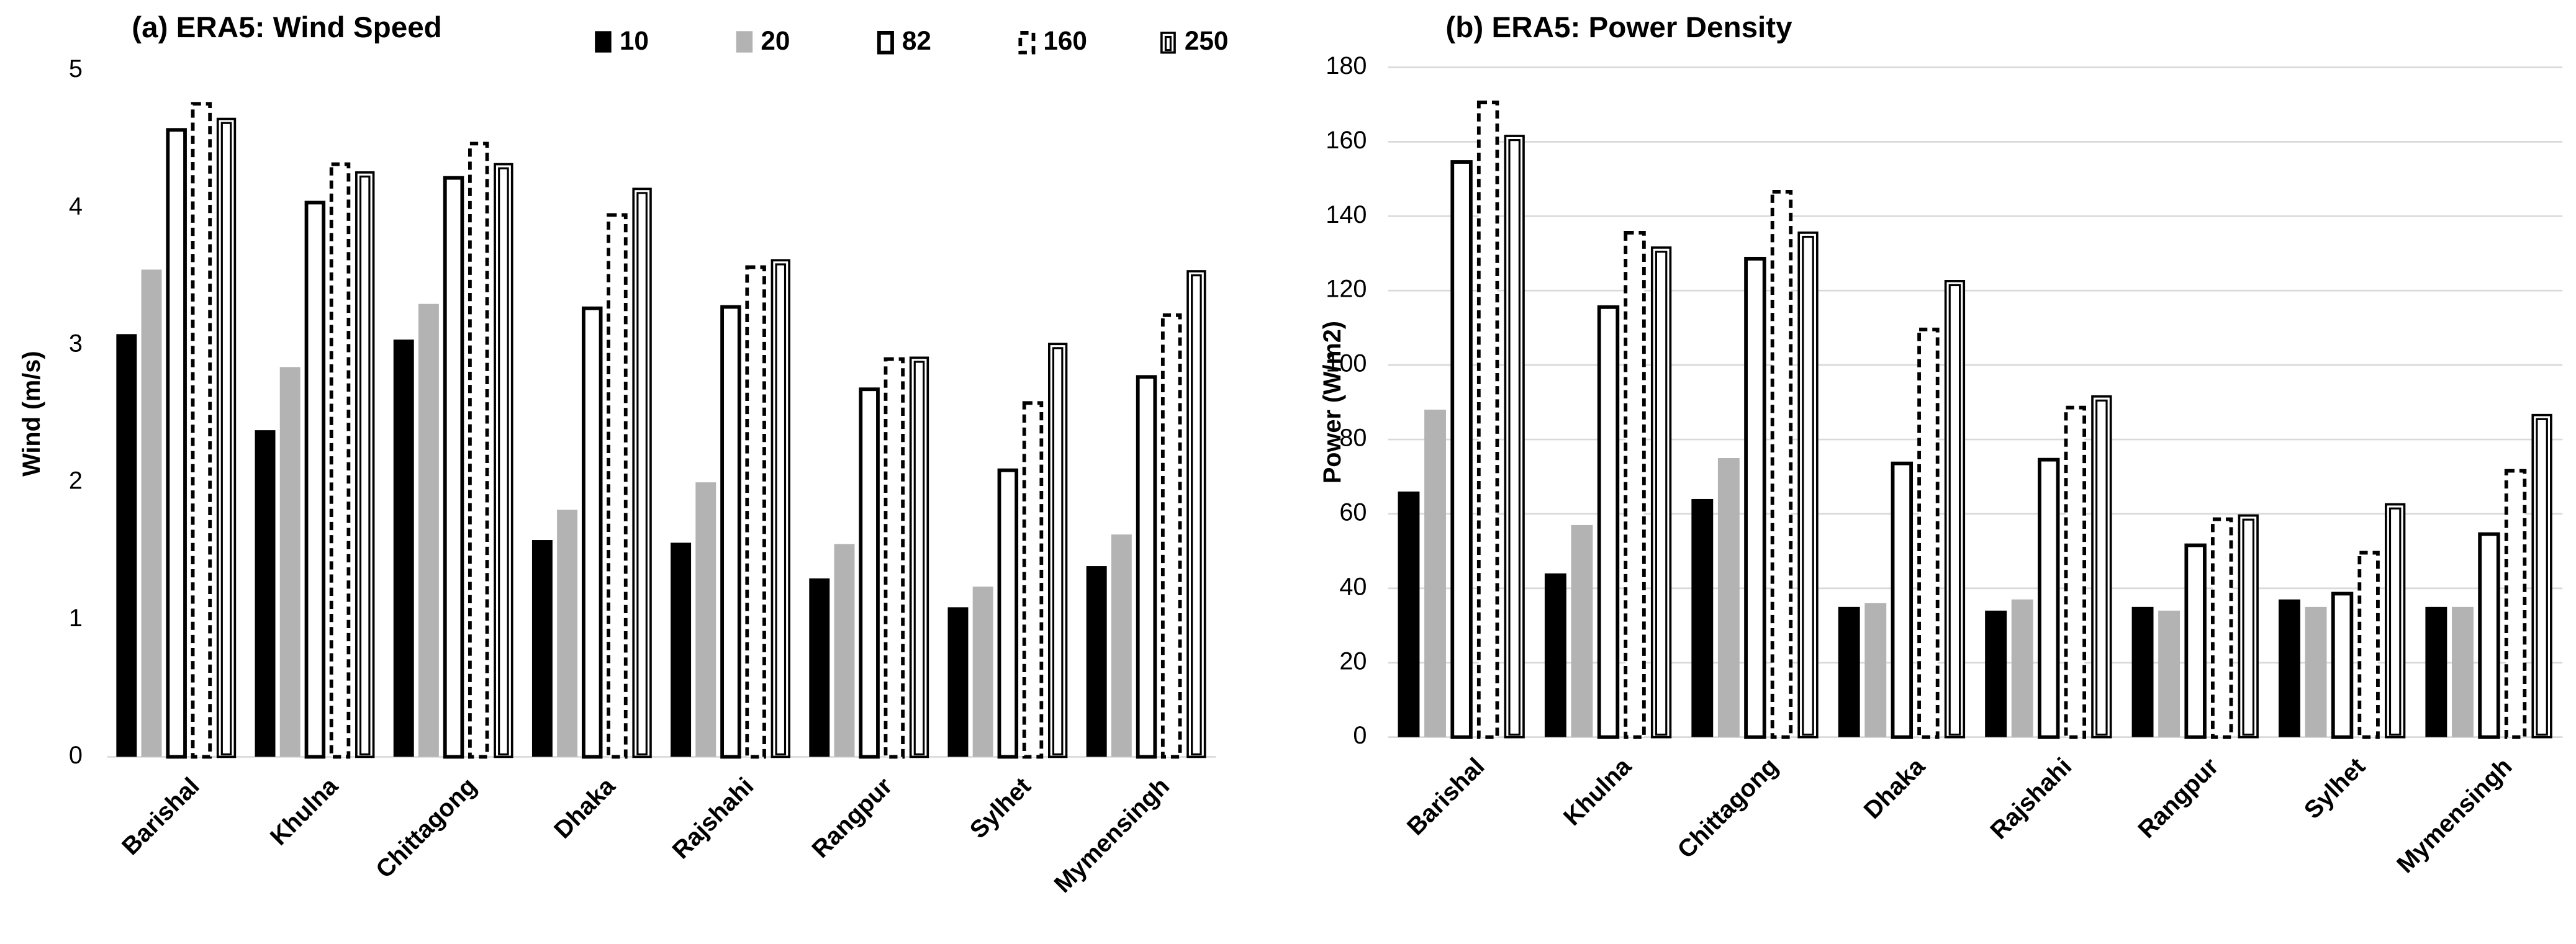  What do you see at coordinates (1112, 834) in the screenshot?
I see `x-tick-label: Mymensingh` at bounding box center [1112, 834].